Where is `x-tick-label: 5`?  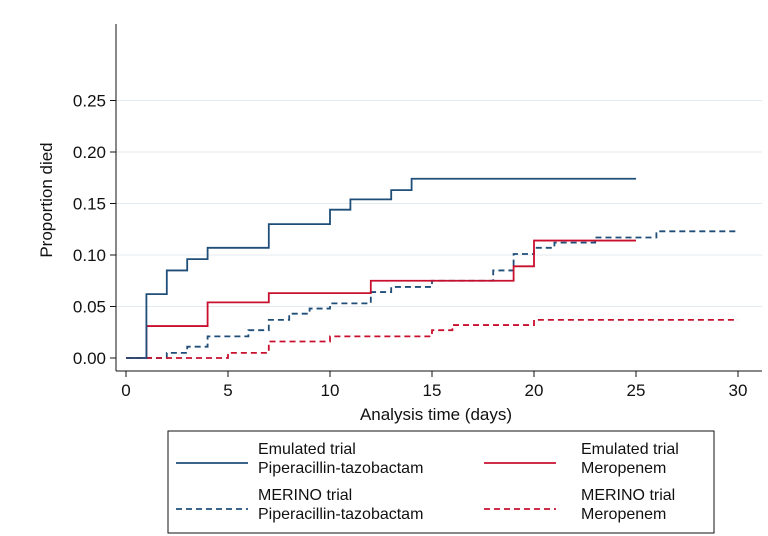
x-tick-label: 5 is located at coordinates (227, 390).